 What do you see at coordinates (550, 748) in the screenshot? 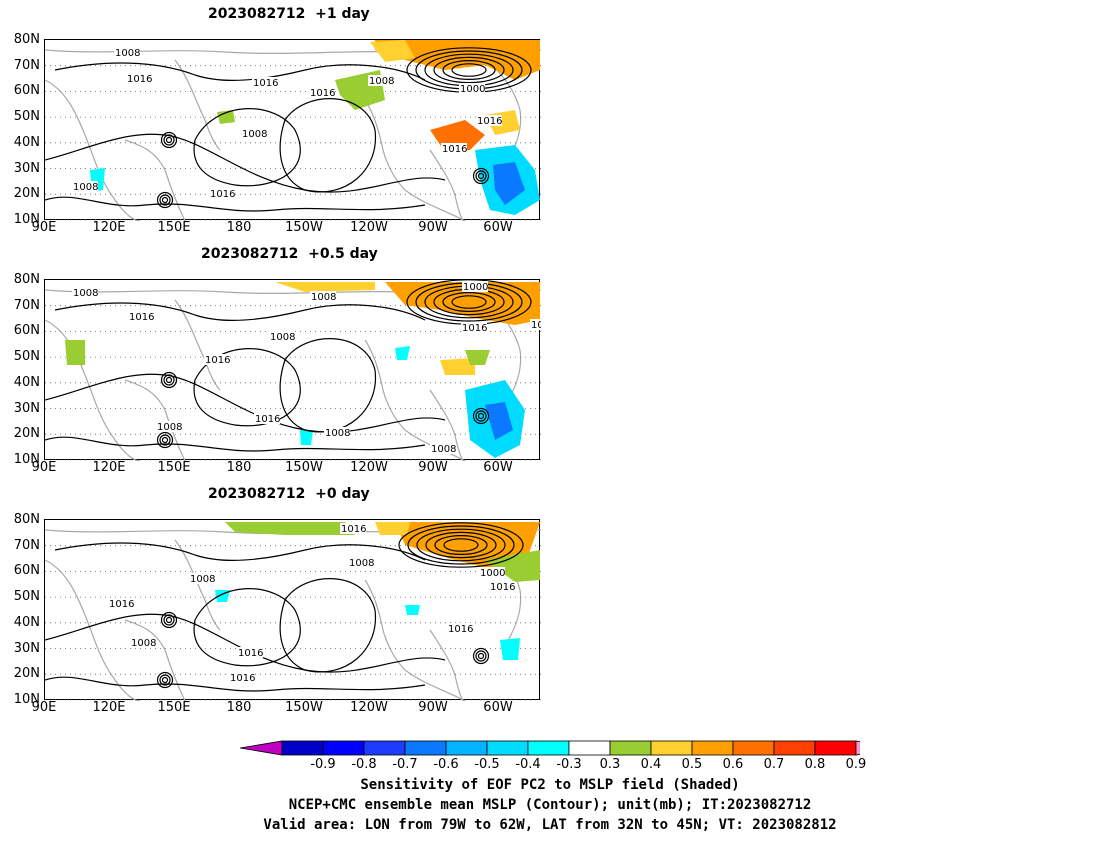
I see `colorbar` at bounding box center [550, 748].